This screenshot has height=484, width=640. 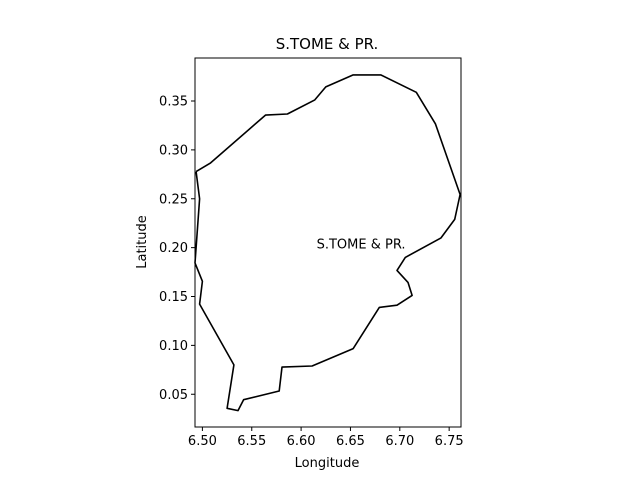 I want to click on y-tick-label: 0.30, so click(x=173, y=150).